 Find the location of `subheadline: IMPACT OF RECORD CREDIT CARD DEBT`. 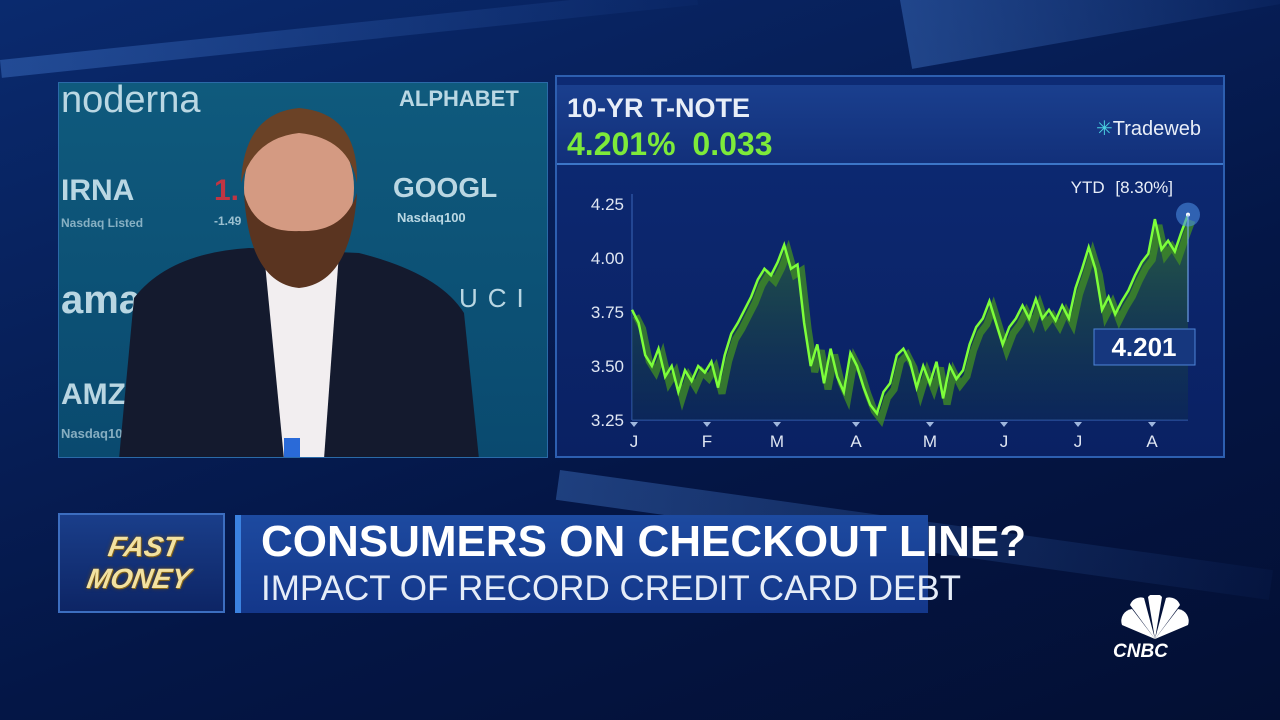

subheadline: IMPACT OF RECORD CREDIT CARD DEBT is located at coordinates (611, 588).